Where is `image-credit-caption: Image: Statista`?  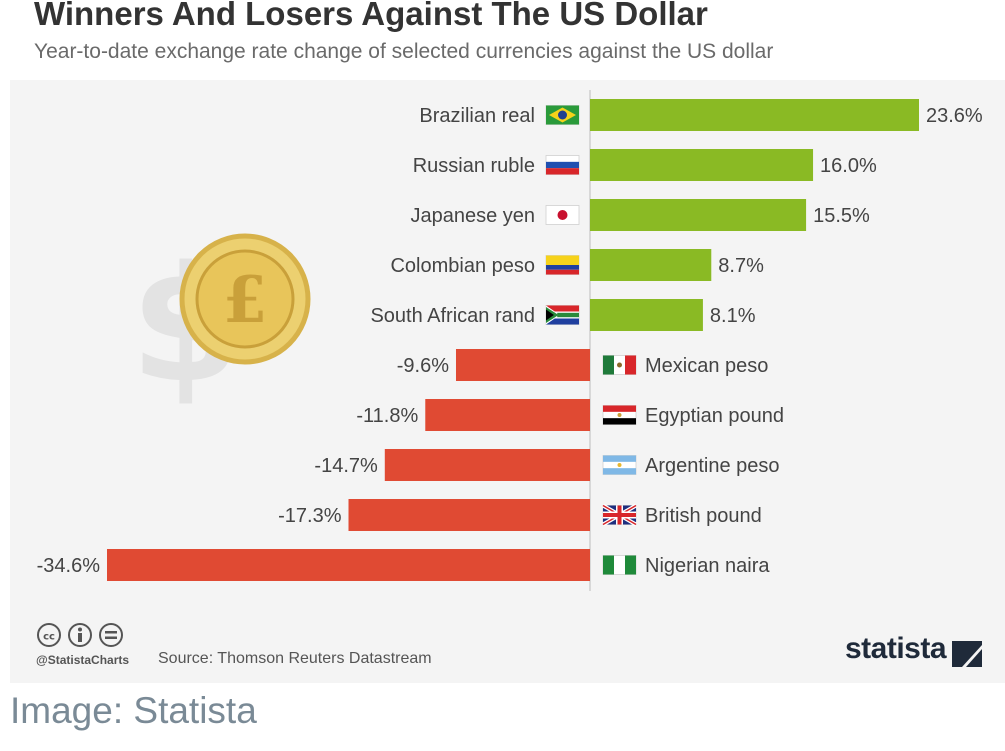
image-credit-caption: Image: Statista is located at coordinates (133, 710).